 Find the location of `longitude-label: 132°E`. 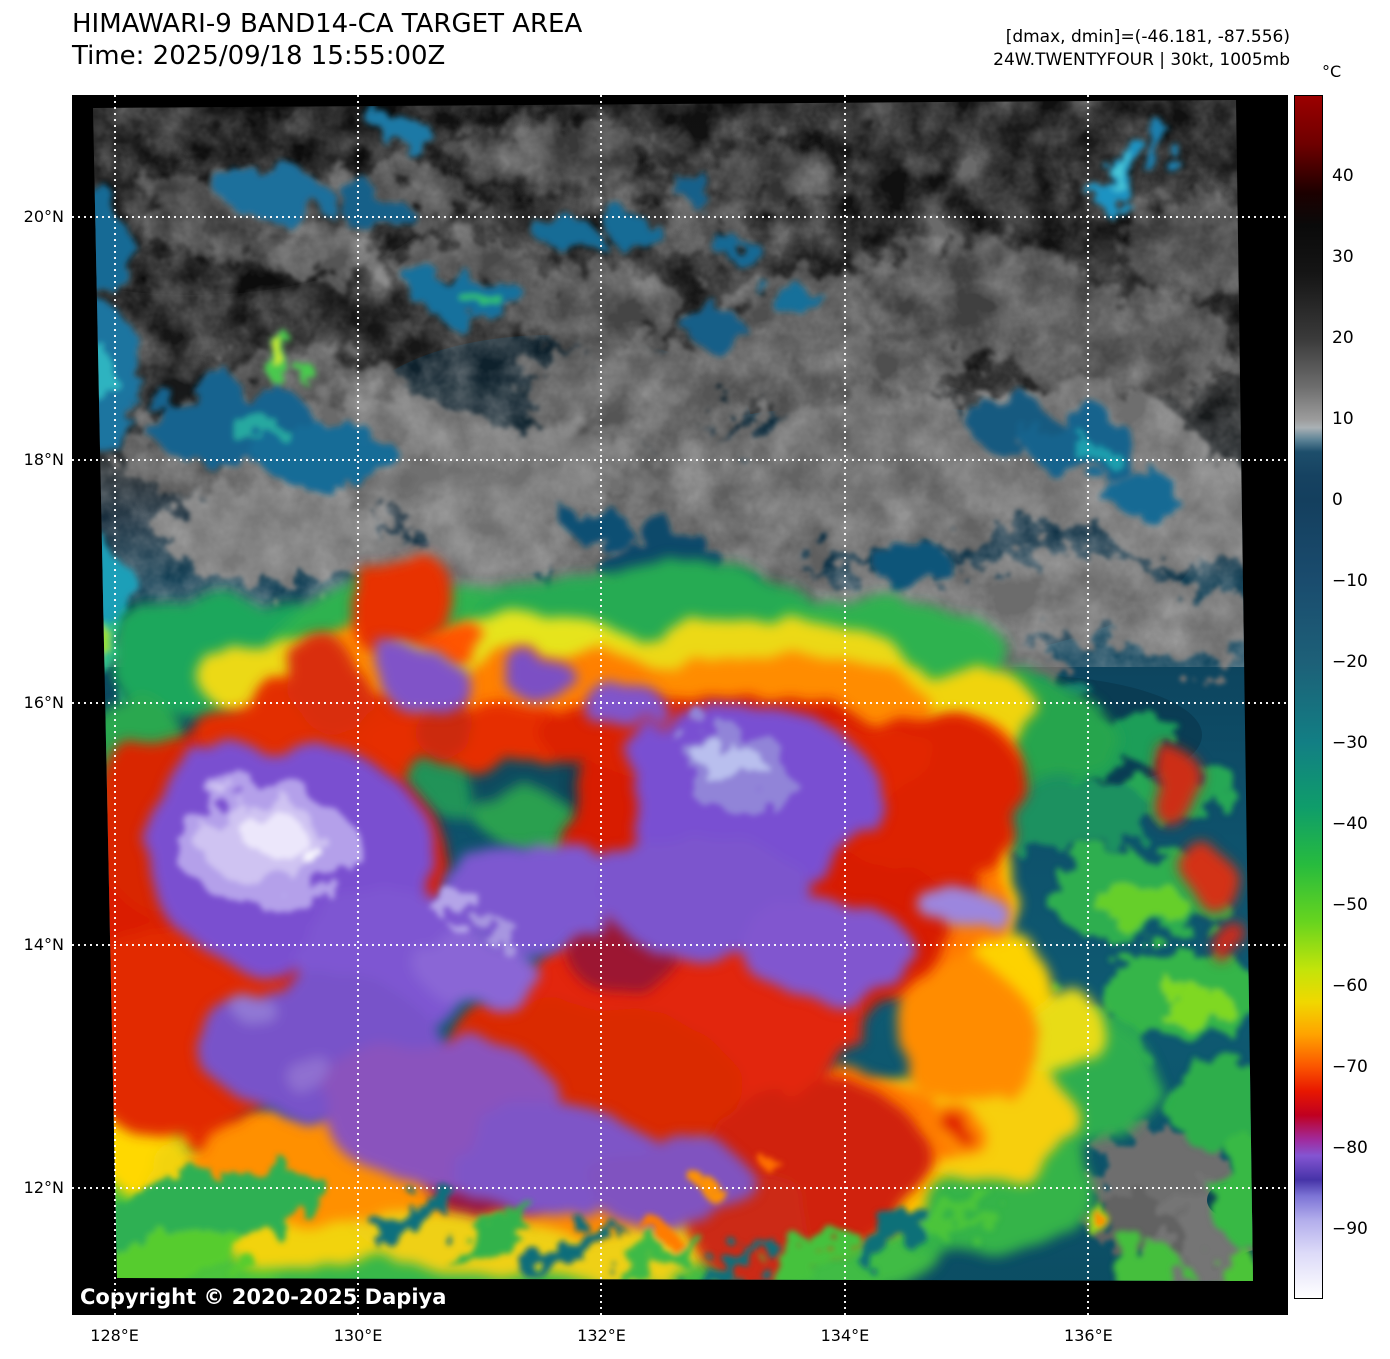

longitude-label: 132°E is located at coordinates (601, 1335).